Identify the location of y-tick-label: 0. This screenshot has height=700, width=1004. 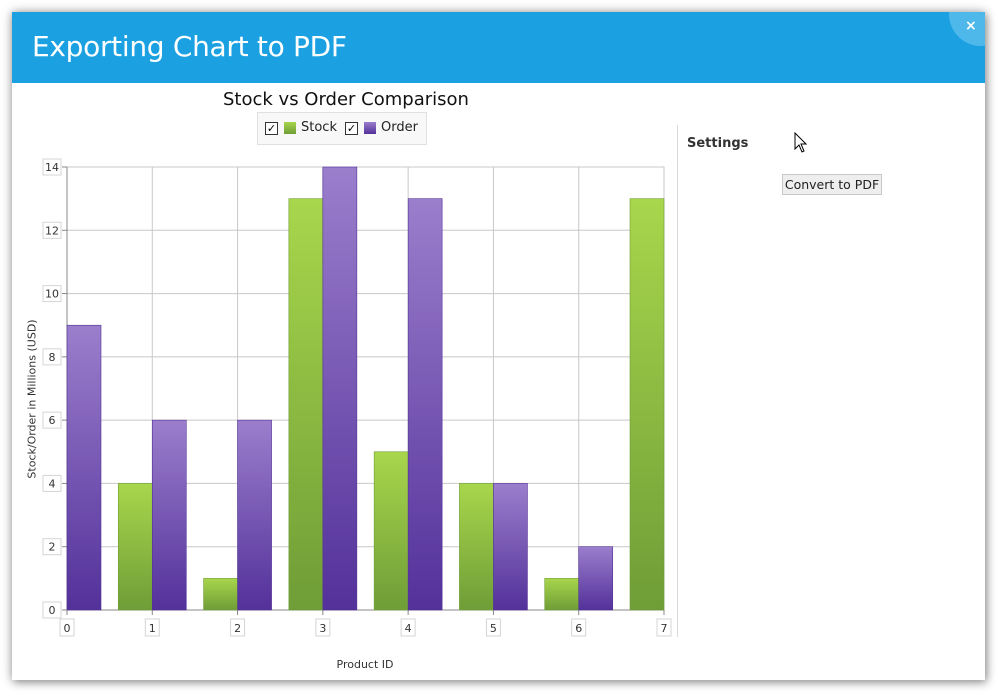
(52, 610).